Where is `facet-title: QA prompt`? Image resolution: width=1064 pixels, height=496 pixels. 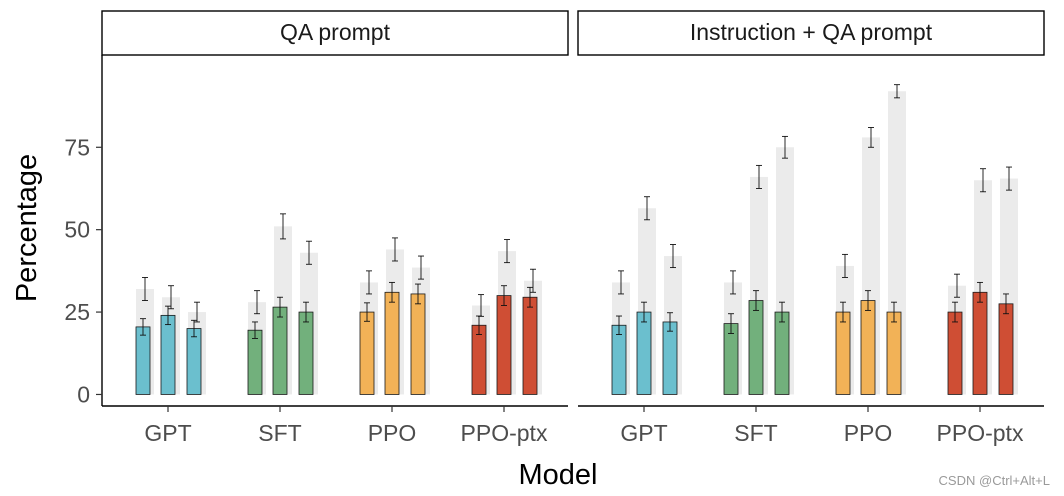
facet-title: QA prompt is located at coordinates (335, 32).